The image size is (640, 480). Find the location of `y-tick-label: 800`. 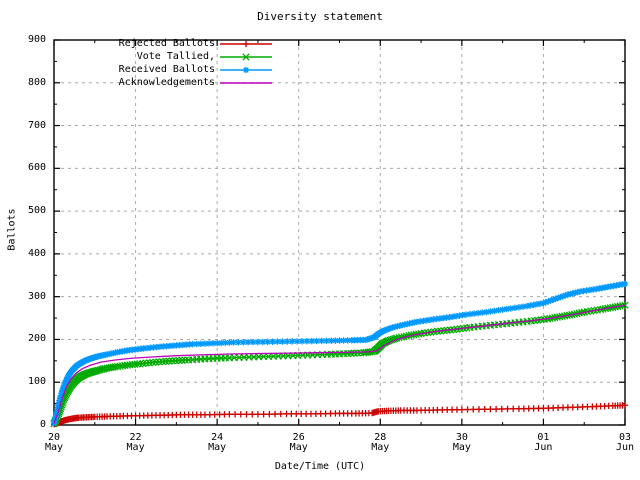

y-tick-label: 800 is located at coordinates (36, 82).